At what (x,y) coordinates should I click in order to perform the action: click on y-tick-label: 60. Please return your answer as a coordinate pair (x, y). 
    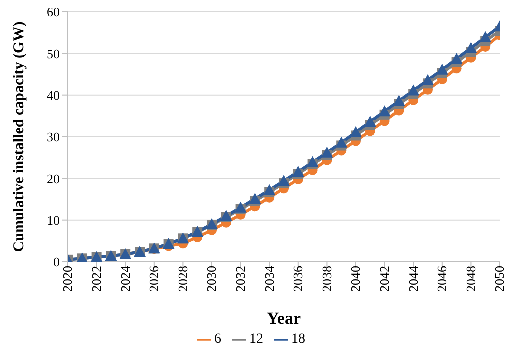
    Looking at the image, I should click on (53, 12).